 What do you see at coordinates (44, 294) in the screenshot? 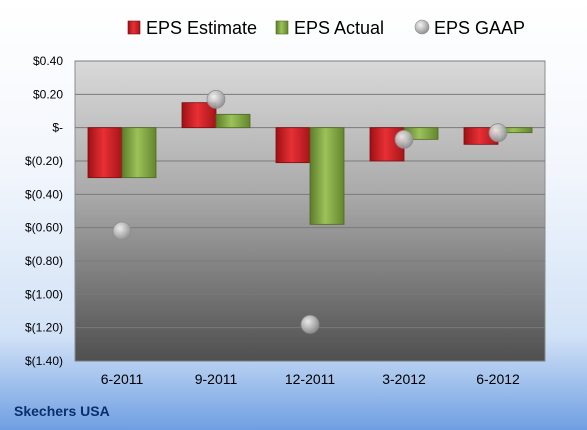
I see `y-tick-label: $(1.00)` at bounding box center [44, 294].